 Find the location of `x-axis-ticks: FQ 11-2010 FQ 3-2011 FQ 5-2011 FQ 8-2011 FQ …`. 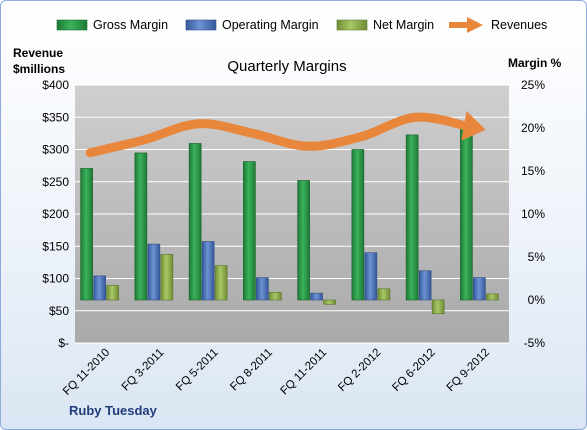

x-axis-ticks: FQ 11-2010 FQ 3-2011 FQ 5-2011 FQ 8-2011 FQ … is located at coordinates (276, 372).